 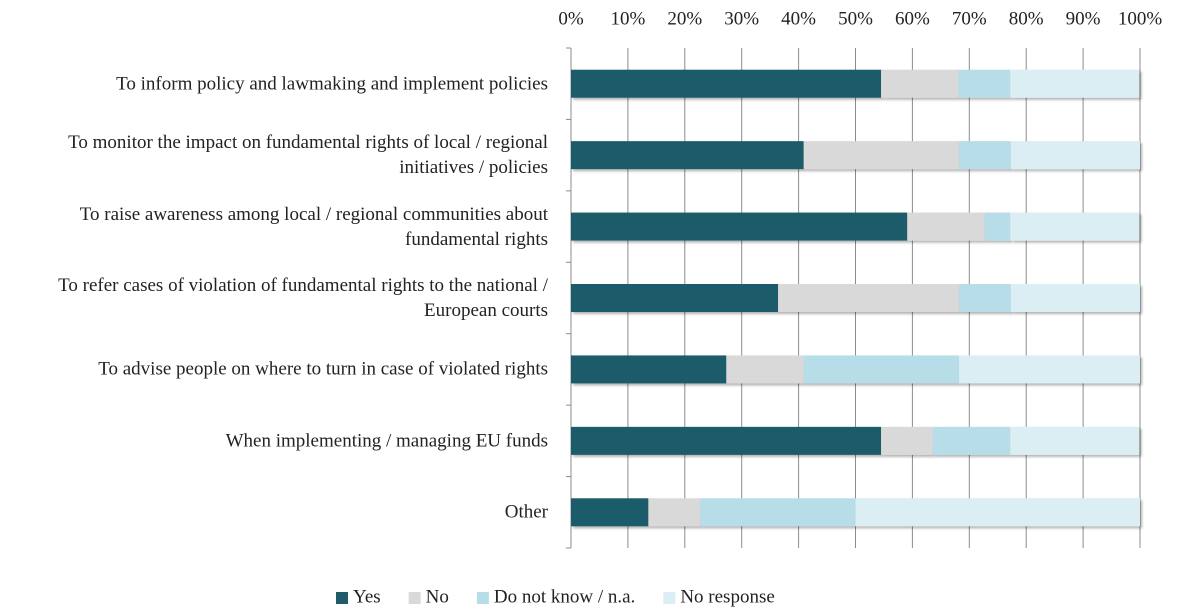 What do you see at coordinates (969, 18) in the screenshot?
I see `x-tick-label: 70%` at bounding box center [969, 18].